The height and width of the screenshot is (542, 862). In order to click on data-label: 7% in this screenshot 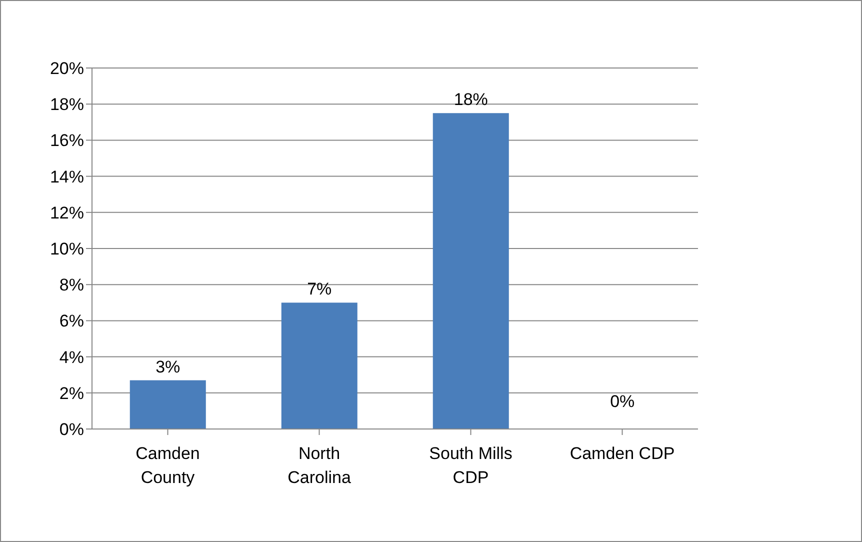, I will do `click(319, 289)`.